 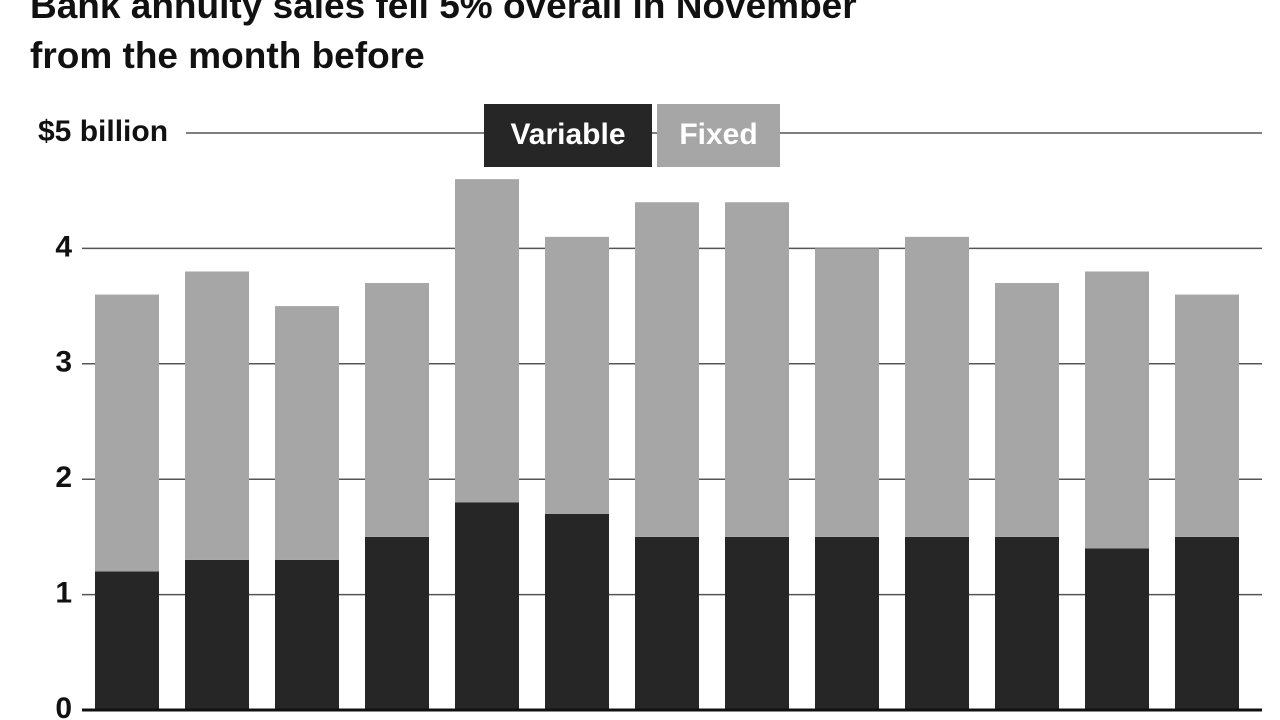 What do you see at coordinates (227, 55) in the screenshot?
I see `chart-title: from the month before` at bounding box center [227, 55].